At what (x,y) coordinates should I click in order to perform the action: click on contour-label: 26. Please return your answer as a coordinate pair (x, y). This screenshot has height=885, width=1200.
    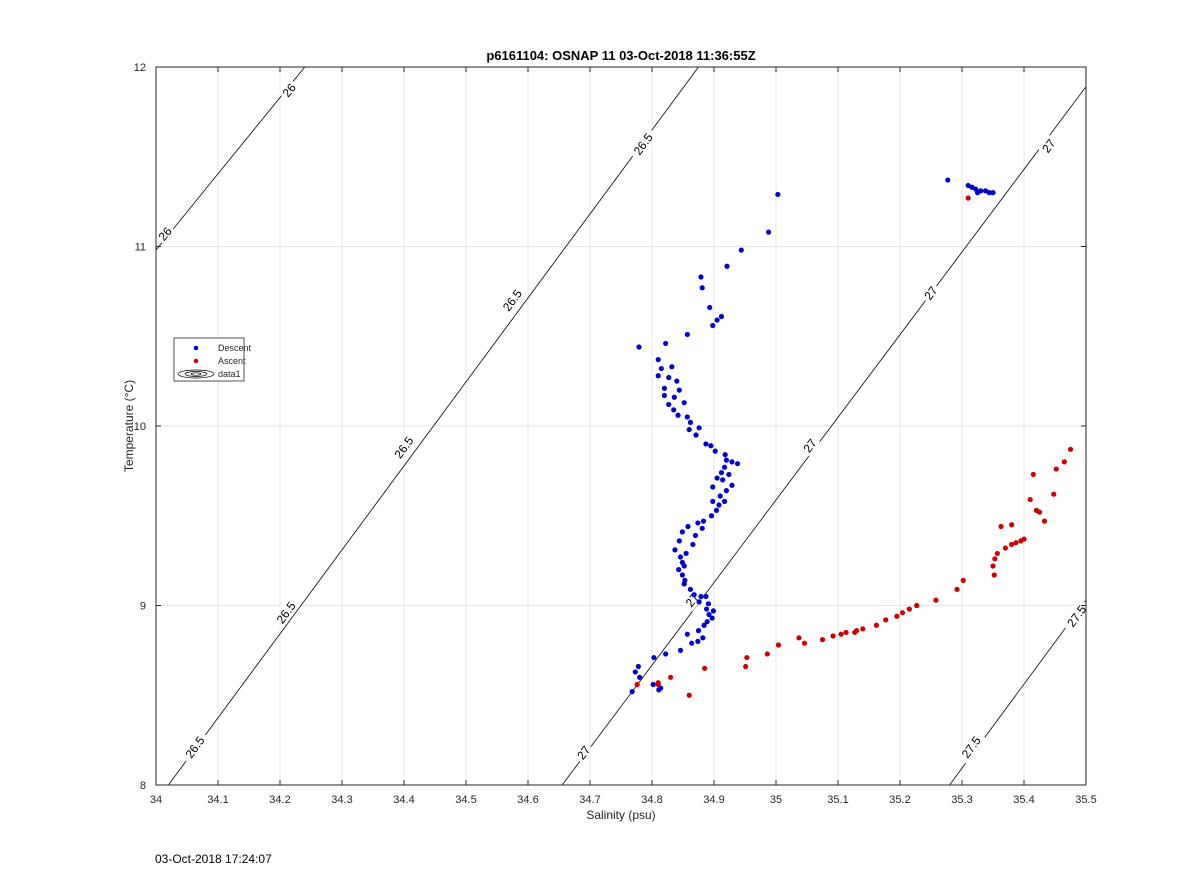
    Looking at the image, I should click on (289, 89).